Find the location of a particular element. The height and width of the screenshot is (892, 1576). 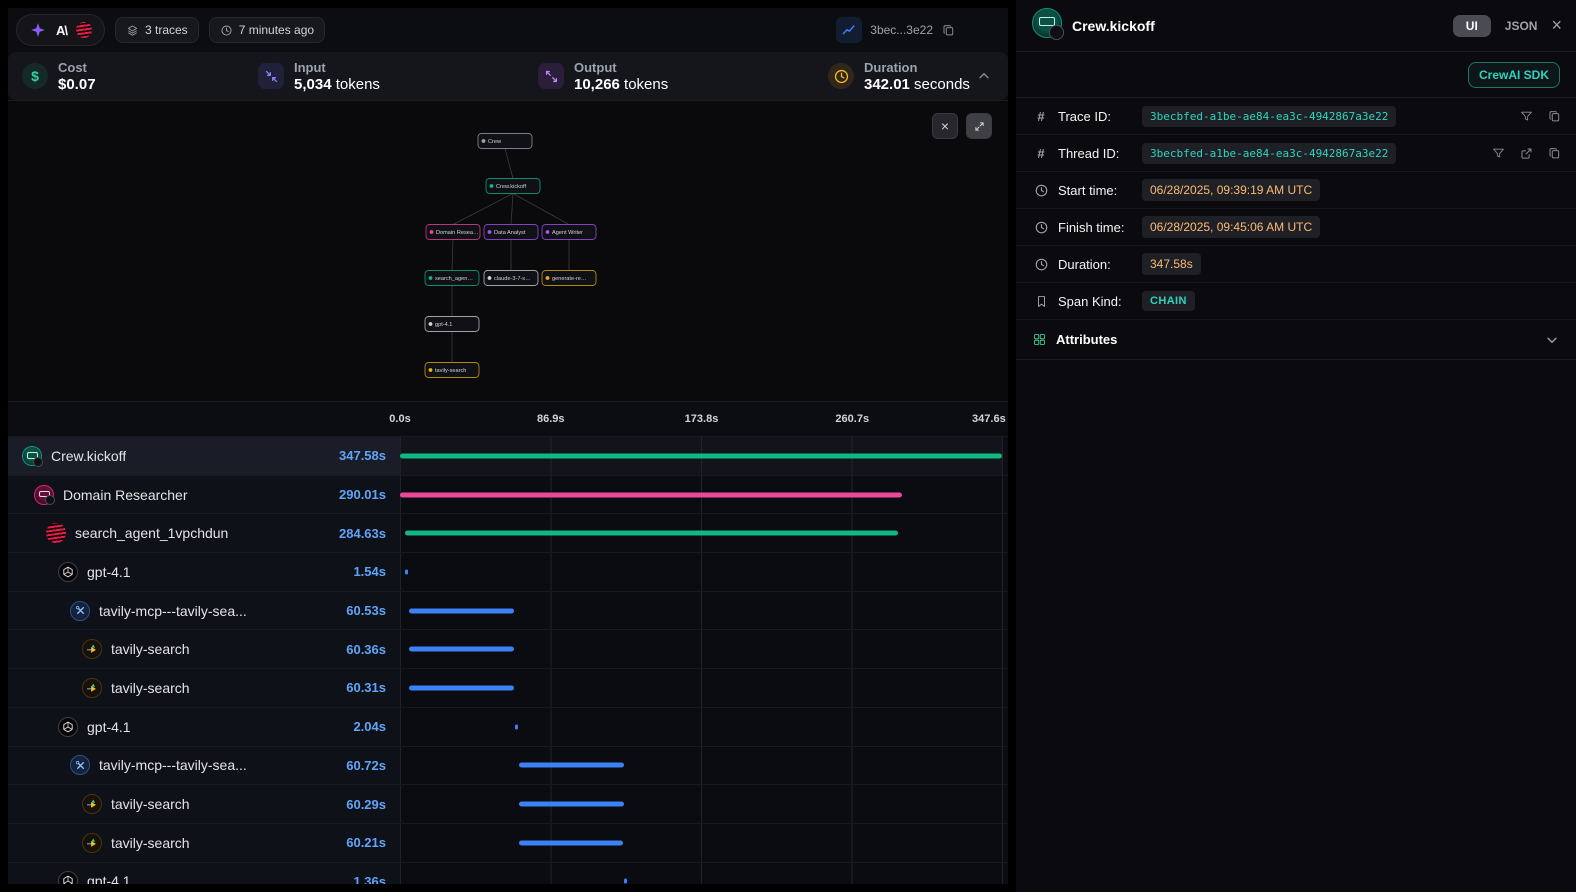

metric-input: Input 5,034 tokens is located at coordinates (398, 76).